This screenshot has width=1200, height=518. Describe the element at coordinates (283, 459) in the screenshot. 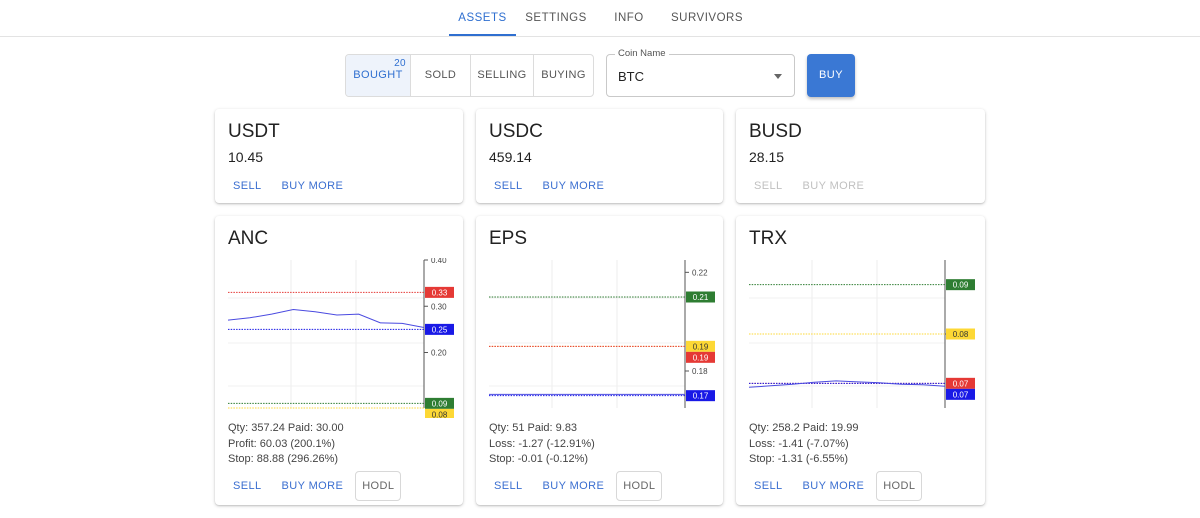

I see `stop-text: Stop: 88.88 (296.26%)` at that location.